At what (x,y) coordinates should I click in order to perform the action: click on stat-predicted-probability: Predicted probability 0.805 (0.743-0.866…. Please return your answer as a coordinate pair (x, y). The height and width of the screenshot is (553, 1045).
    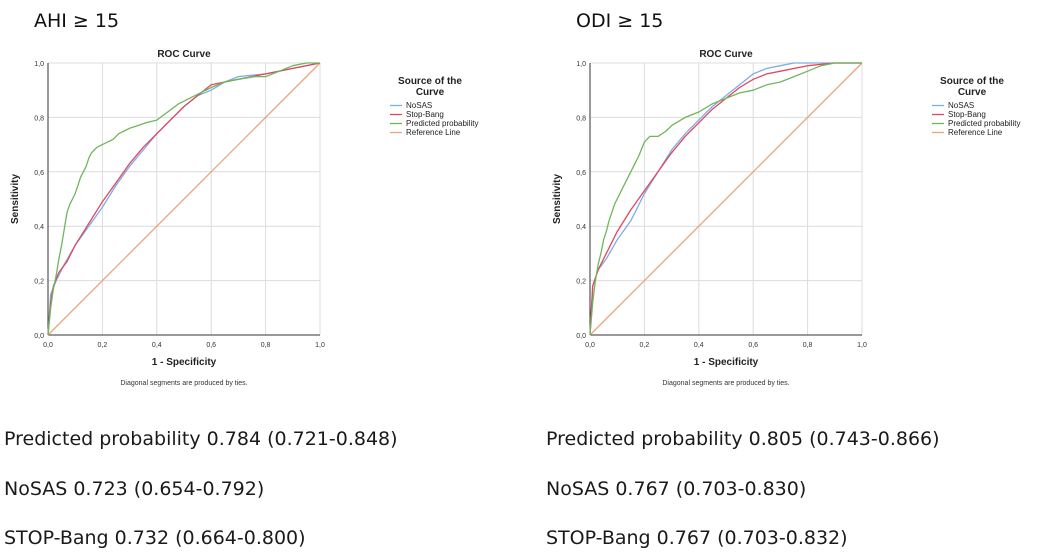
    Looking at the image, I should click on (743, 439).